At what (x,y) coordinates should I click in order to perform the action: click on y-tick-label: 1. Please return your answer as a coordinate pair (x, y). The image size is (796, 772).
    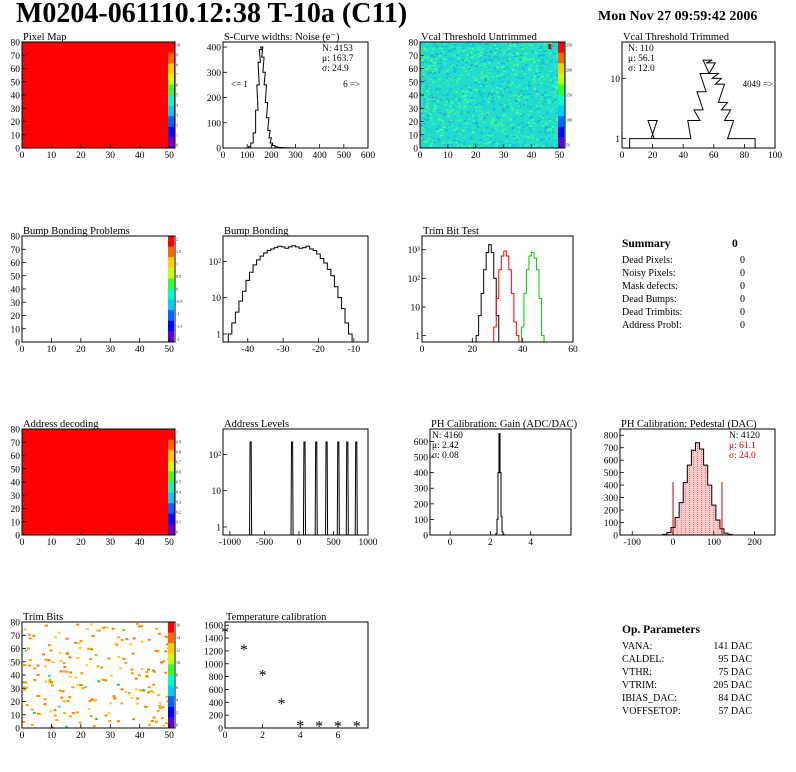
    Looking at the image, I should click on (417, 337).